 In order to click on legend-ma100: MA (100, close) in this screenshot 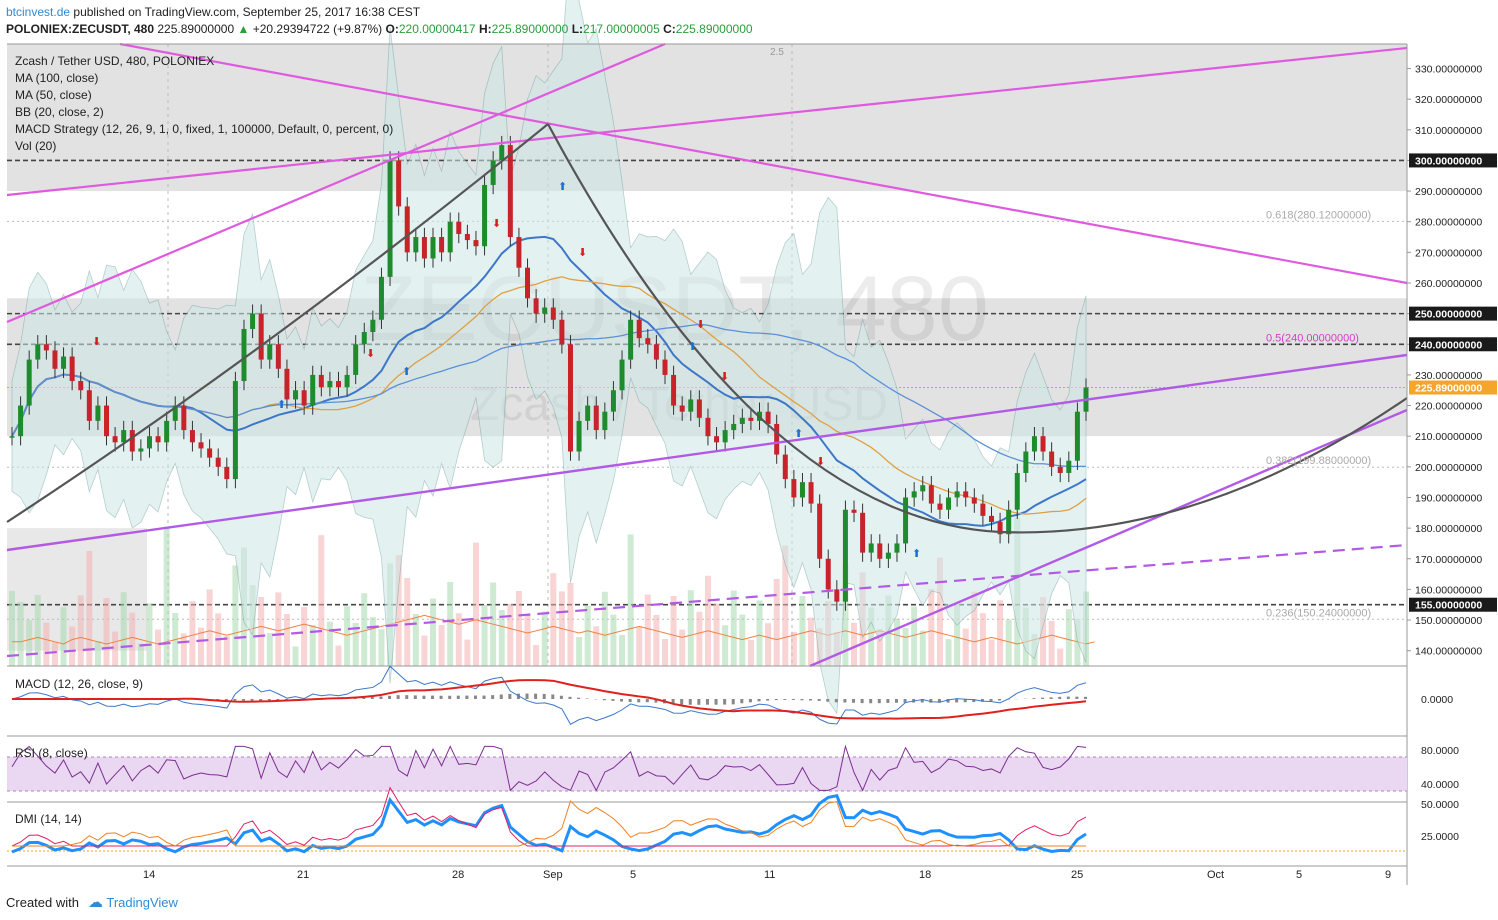, I will do `click(57, 78)`.